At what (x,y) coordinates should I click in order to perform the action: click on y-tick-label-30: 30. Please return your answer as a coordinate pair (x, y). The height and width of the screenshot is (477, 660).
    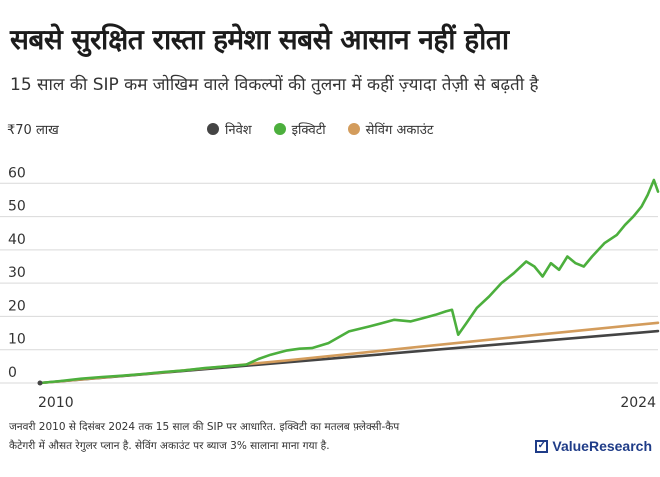
    Looking at the image, I should click on (17, 273).